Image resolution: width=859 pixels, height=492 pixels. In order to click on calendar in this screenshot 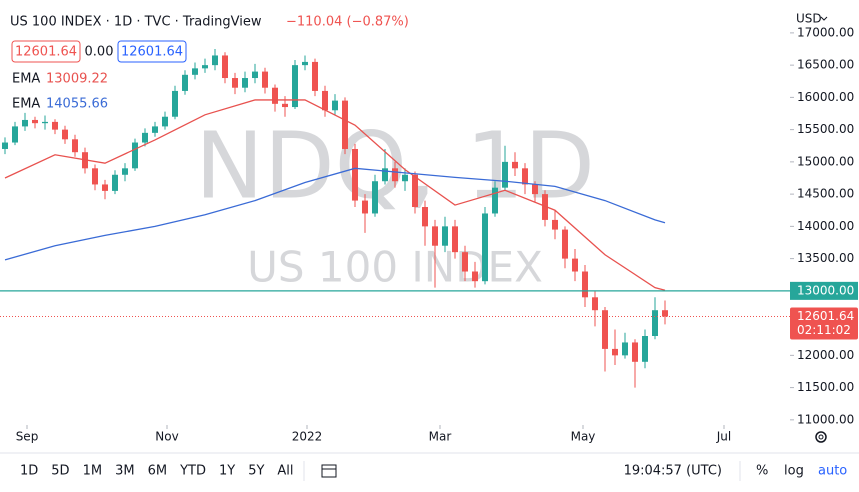, I will do `click(329, 471)`.